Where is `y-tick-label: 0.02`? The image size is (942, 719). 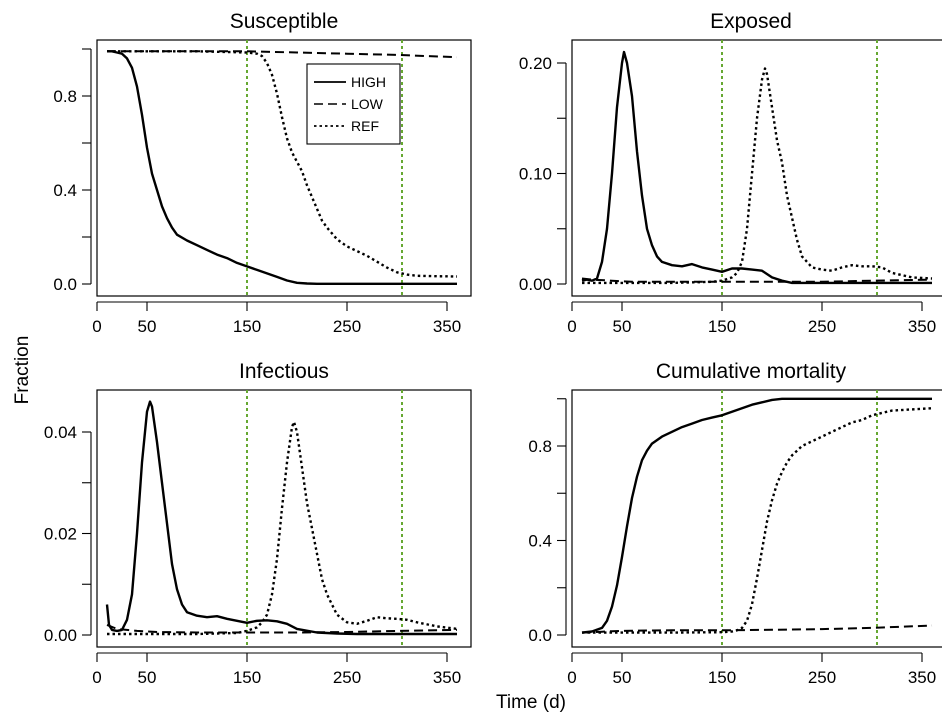
y-tick-label: 0.02 is located at coordinates (60, 534).